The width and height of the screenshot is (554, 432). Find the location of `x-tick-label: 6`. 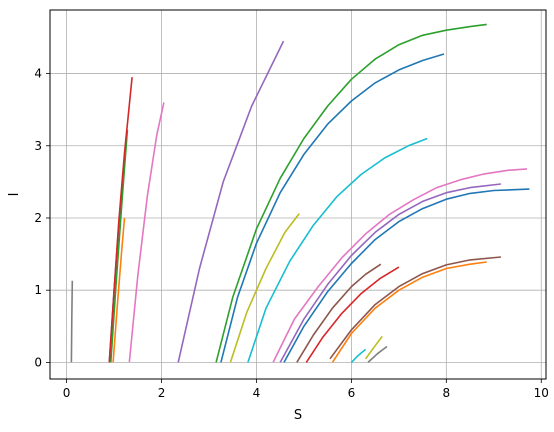

x-tick-label: 6 is located at coordinates (352, 393).